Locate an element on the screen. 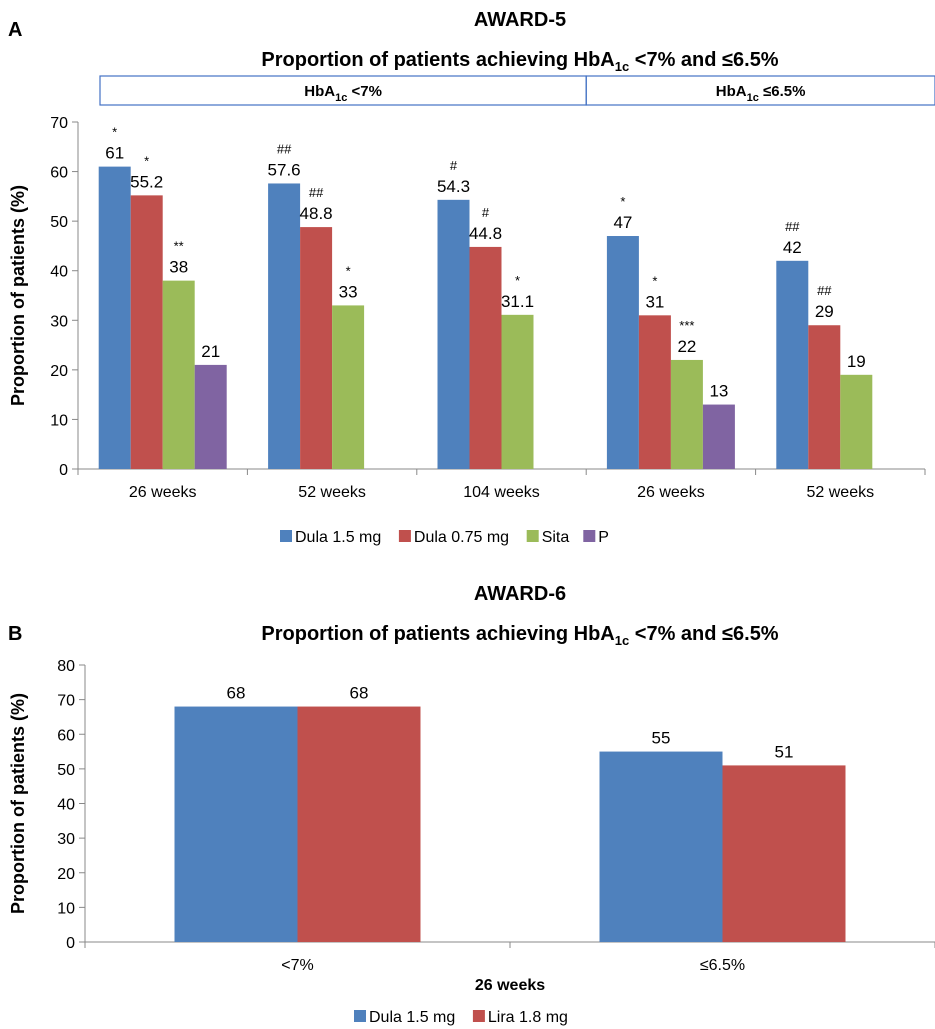 The image size is (935, 1029). text-part: <7% is located at coordinates (364, 91).